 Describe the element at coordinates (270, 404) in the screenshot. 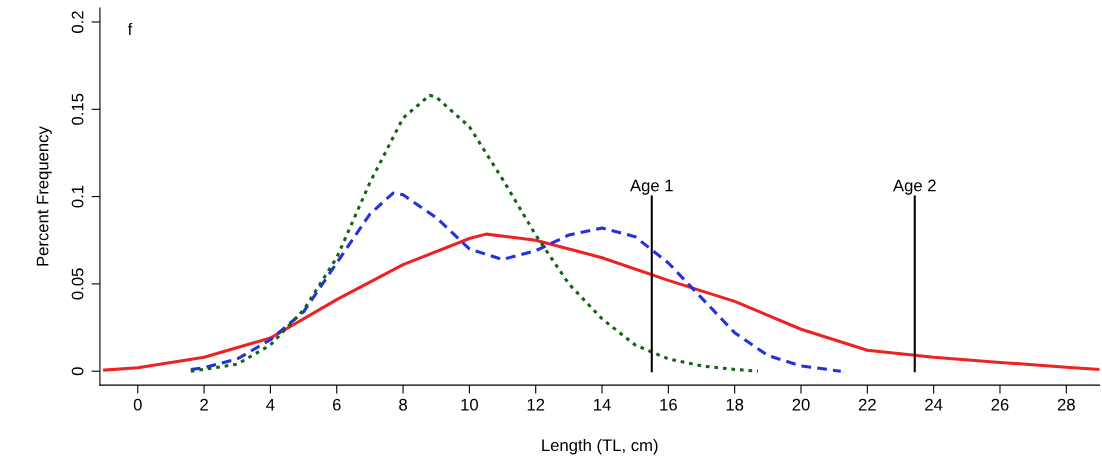

I see `x-tick-label: 4` at that location.